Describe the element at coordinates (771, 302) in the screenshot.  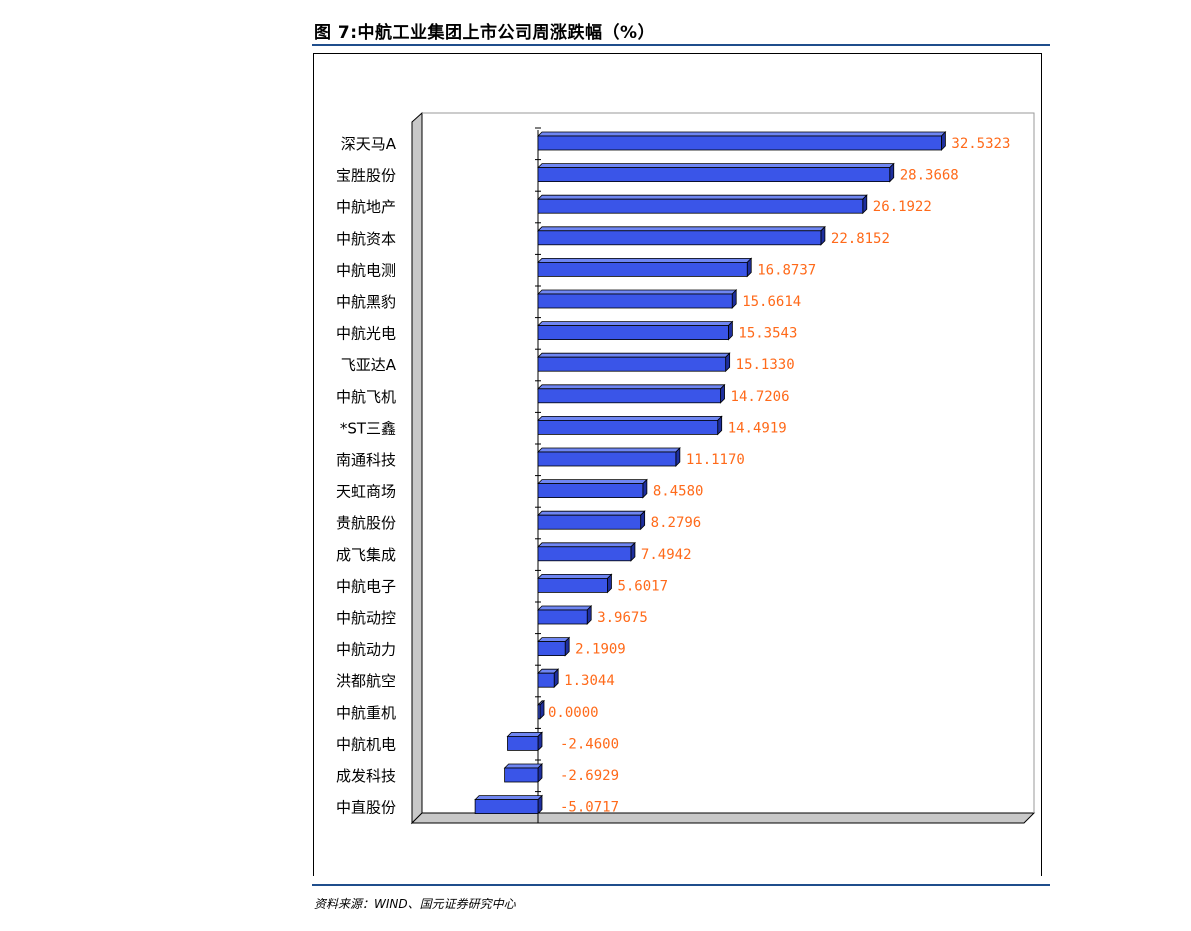
I see `value-label: 15.6614` at that location.